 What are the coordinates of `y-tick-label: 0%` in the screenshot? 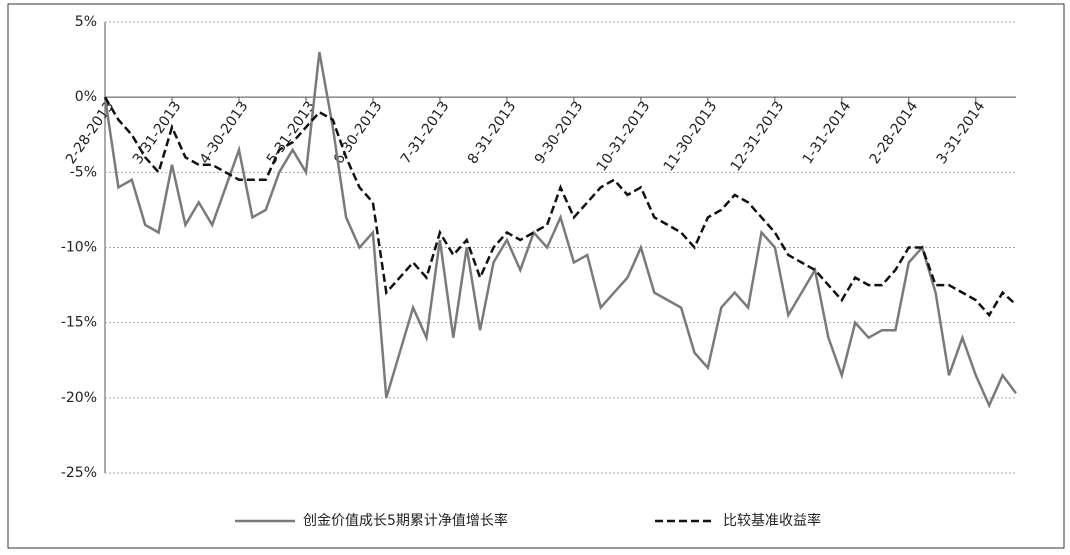 It's located at (86, 97).